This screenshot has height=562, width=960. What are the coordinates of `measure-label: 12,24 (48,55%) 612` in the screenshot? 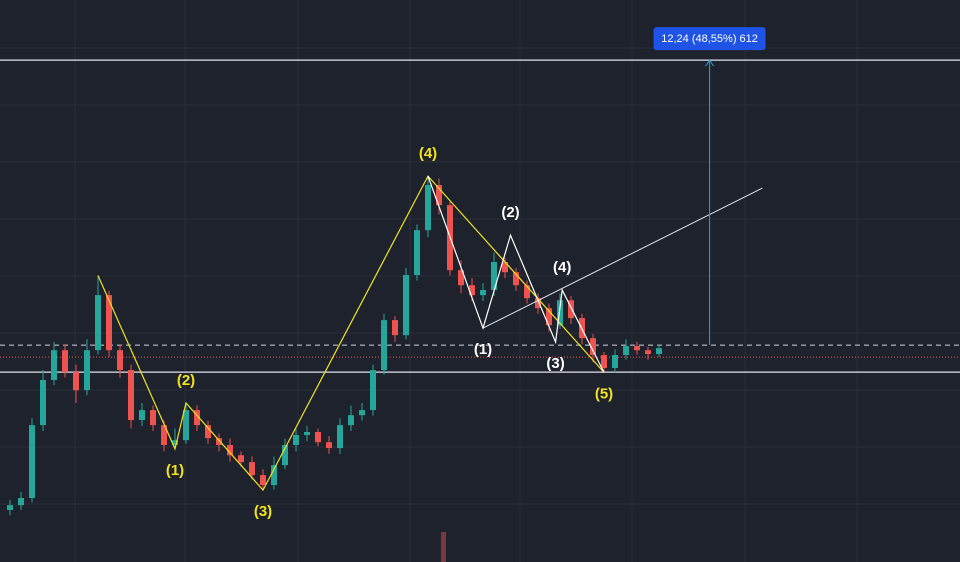 It's located at (709, 39).